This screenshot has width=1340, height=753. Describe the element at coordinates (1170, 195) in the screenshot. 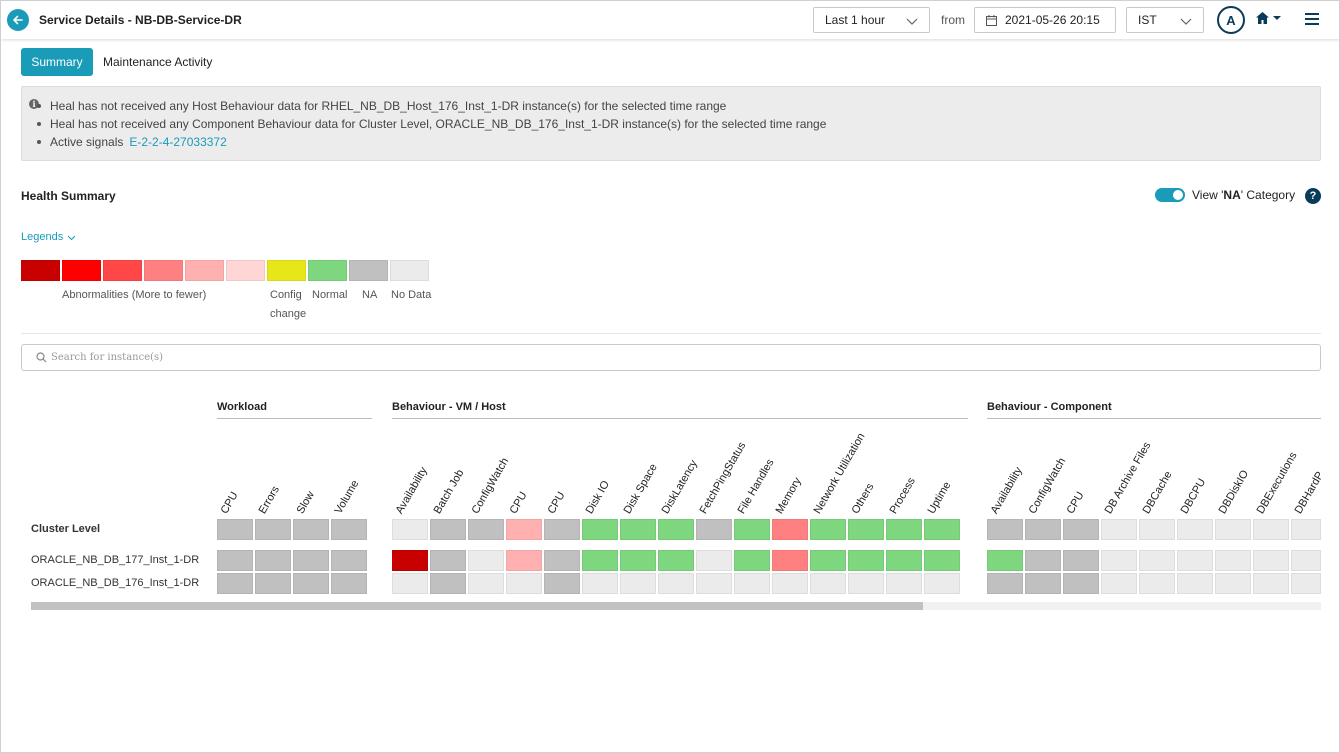

I see `view-na-category-toggle` at that location.